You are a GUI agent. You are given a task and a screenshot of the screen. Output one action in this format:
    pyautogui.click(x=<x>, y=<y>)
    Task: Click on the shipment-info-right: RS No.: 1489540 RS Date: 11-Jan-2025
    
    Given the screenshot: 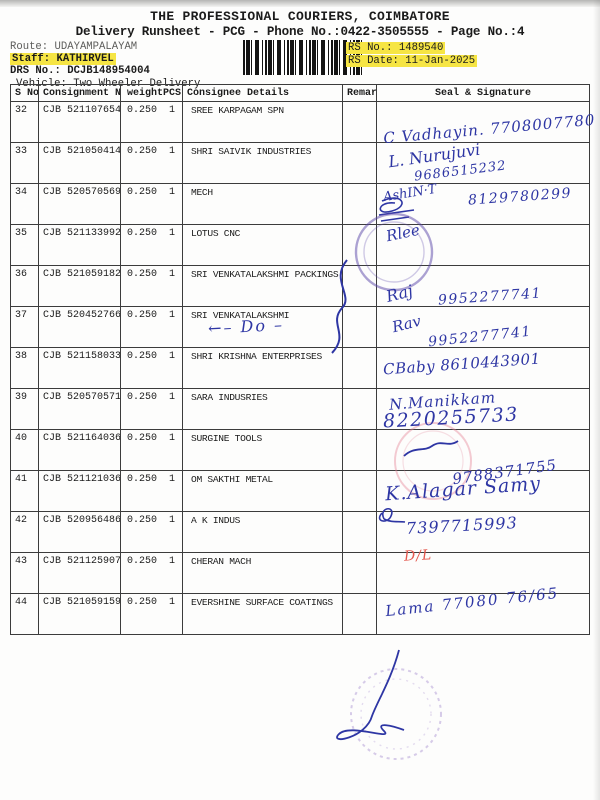 What is the action you would take?
    pyautogui.click(x=412, y=55)
    